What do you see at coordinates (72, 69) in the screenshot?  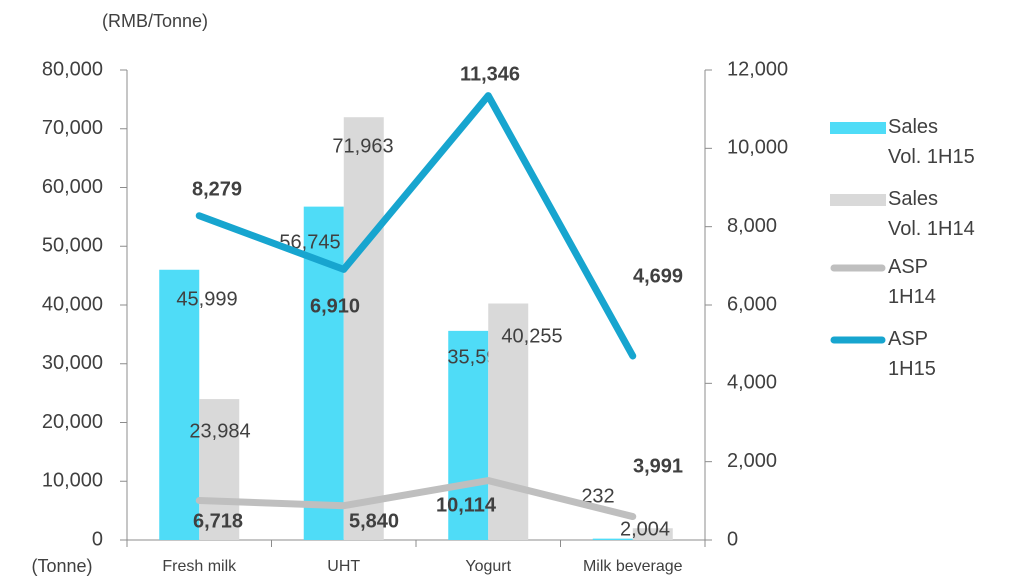 I see `y-tick-label: 80,000` at bounding box center [72, 69].